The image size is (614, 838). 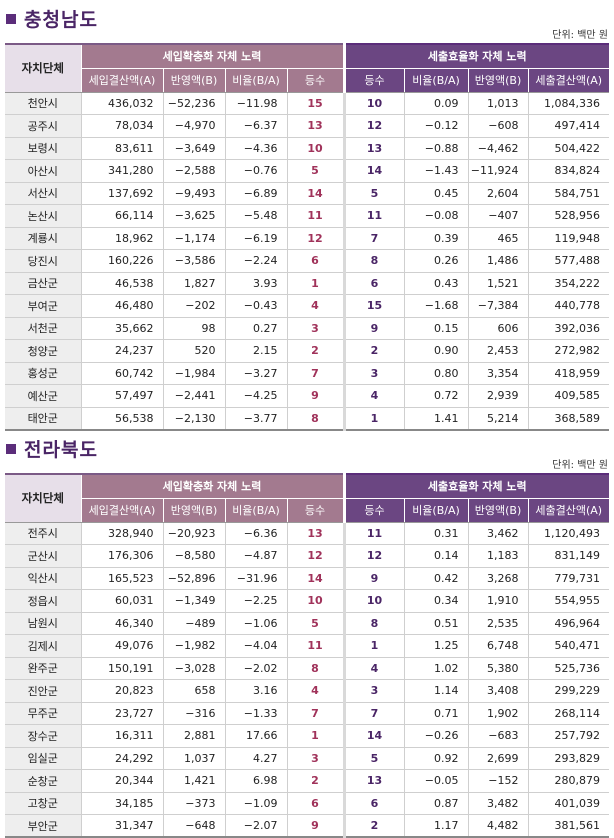 What do you see at coordinates (255, 510) in the screenshot?
I see `col-header: 비율(B/A)` at bounding box center [255, 510].